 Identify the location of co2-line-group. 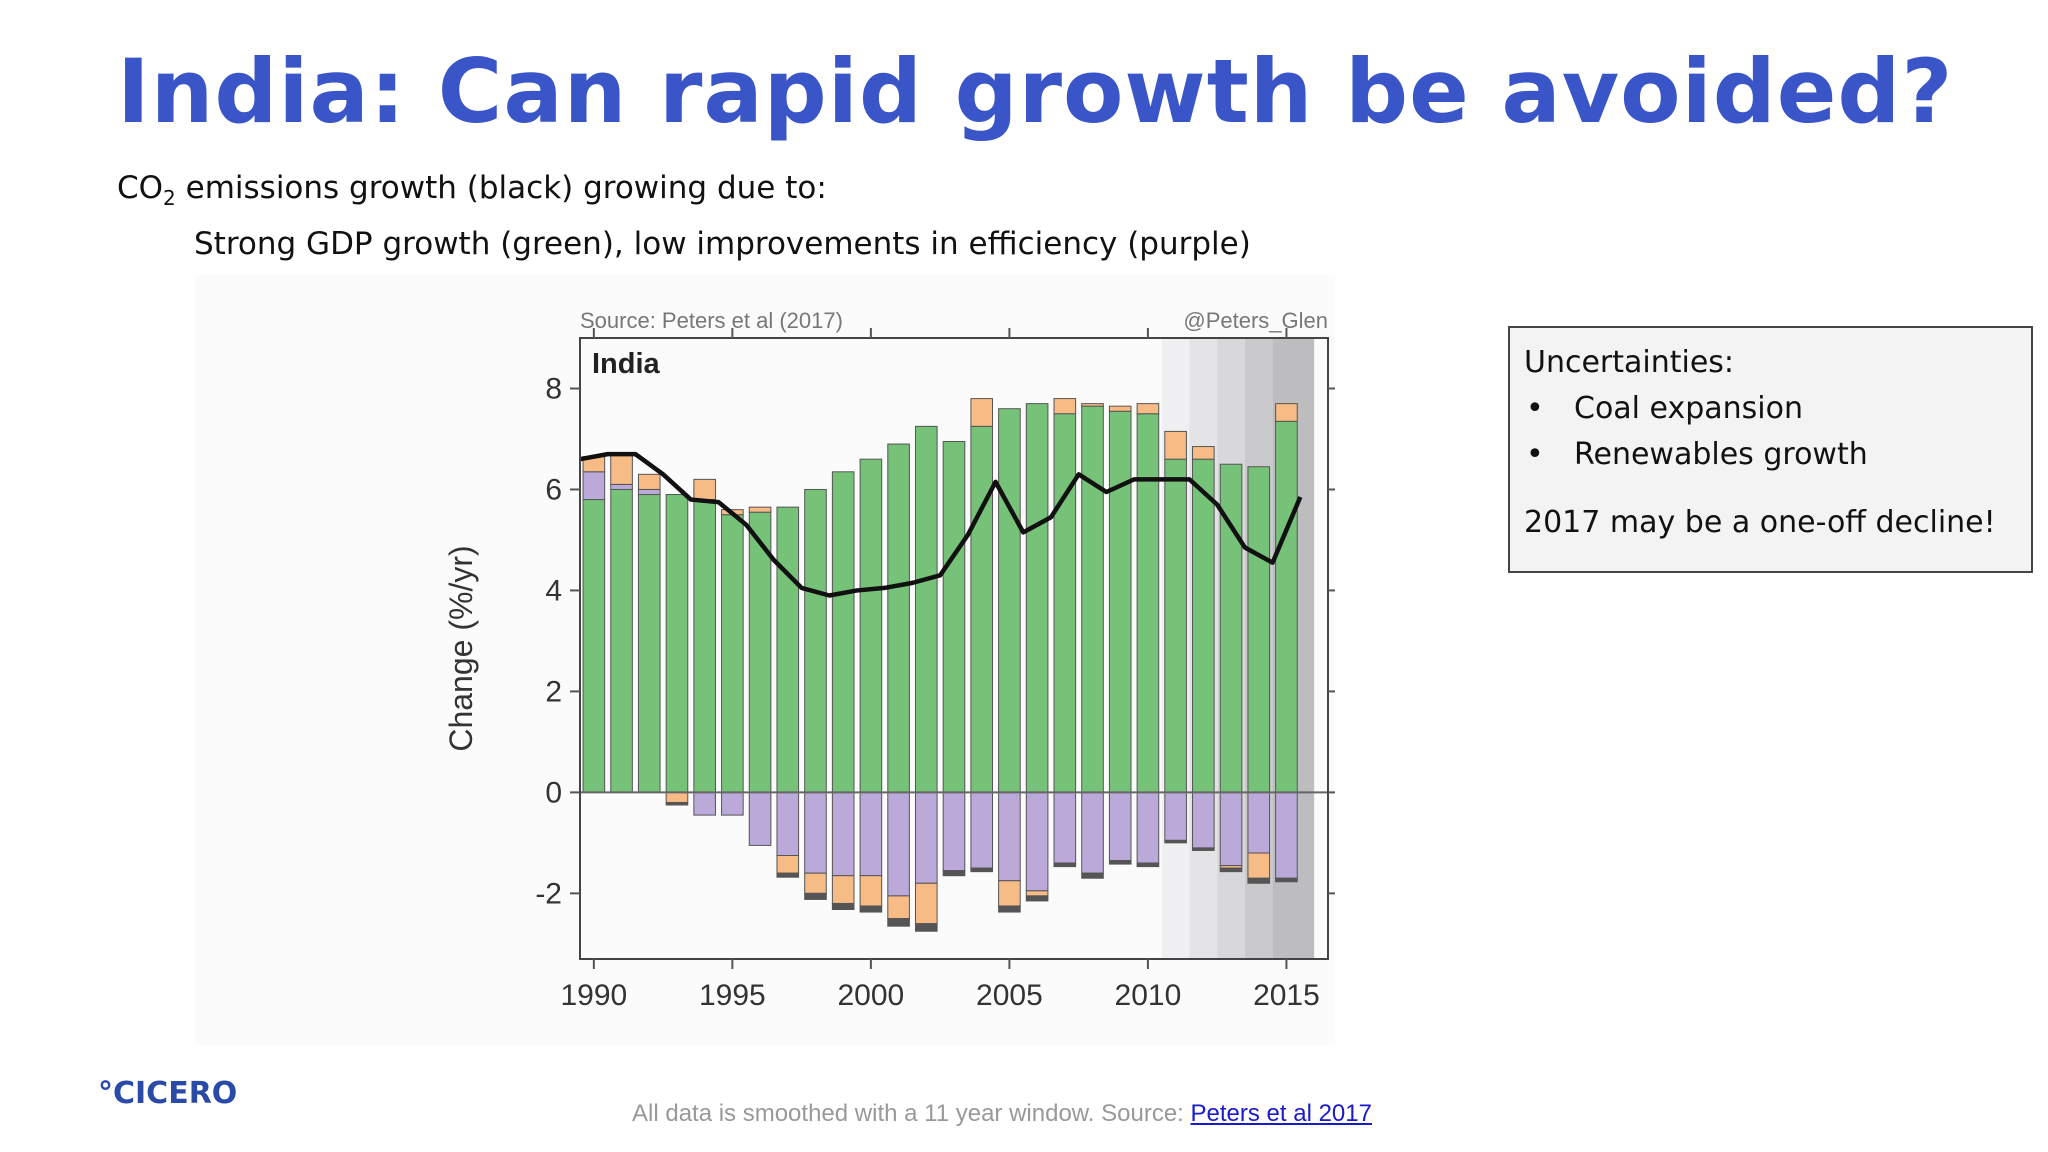
(941, 524).